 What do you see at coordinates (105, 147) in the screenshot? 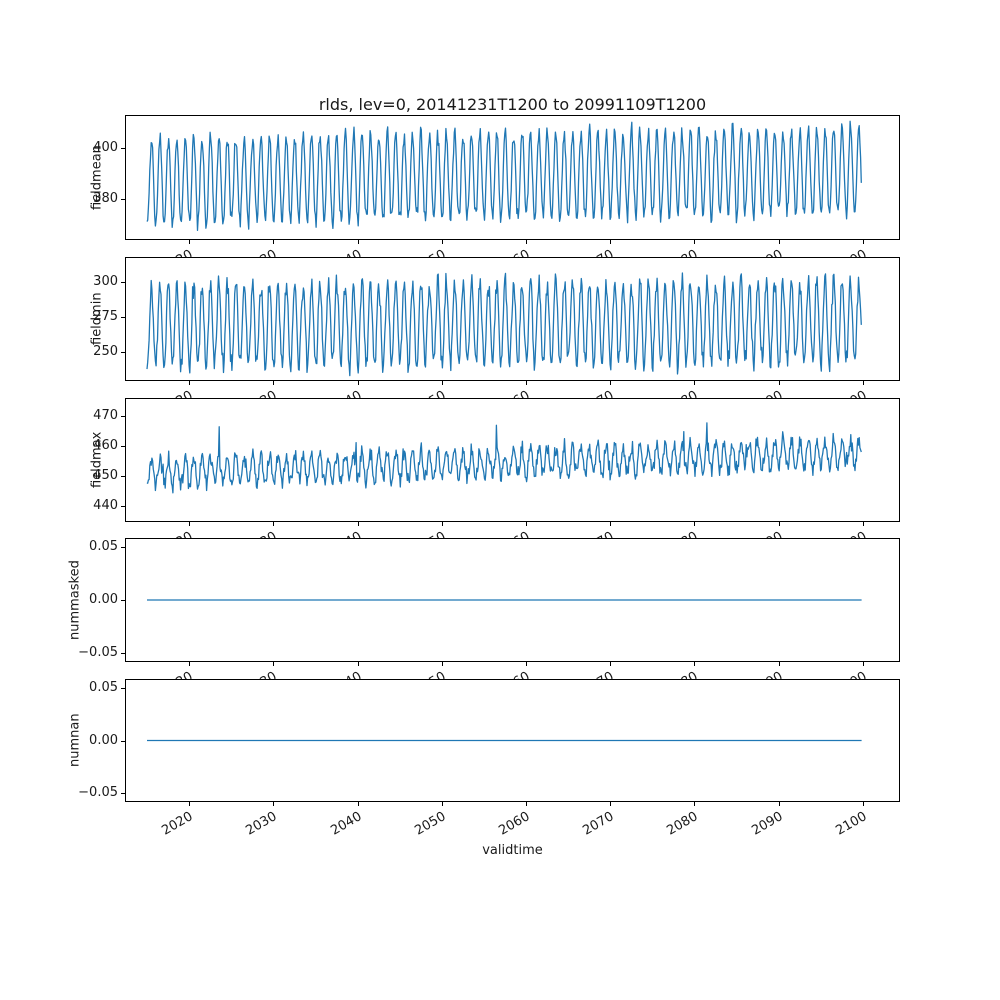
I see `ytick-label: 400` at bounding box center [105, 147].